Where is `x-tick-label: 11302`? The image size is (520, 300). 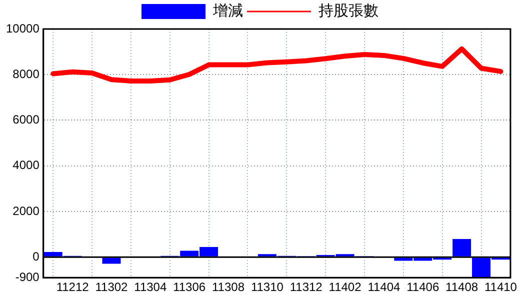
x-tick-label: 11302 is located at coordinates (111, 287).